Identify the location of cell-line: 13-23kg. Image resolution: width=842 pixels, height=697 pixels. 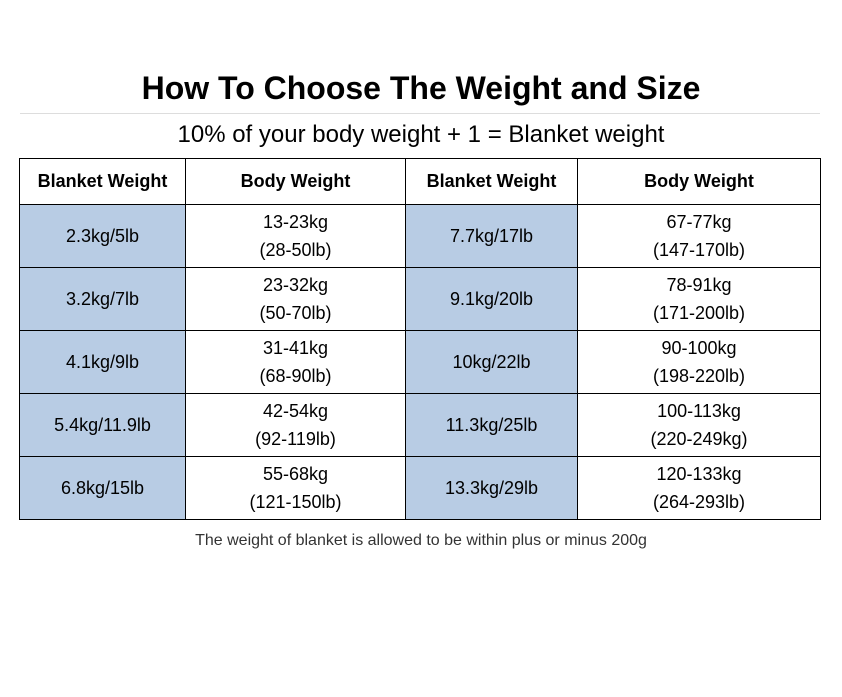
(295, 222).